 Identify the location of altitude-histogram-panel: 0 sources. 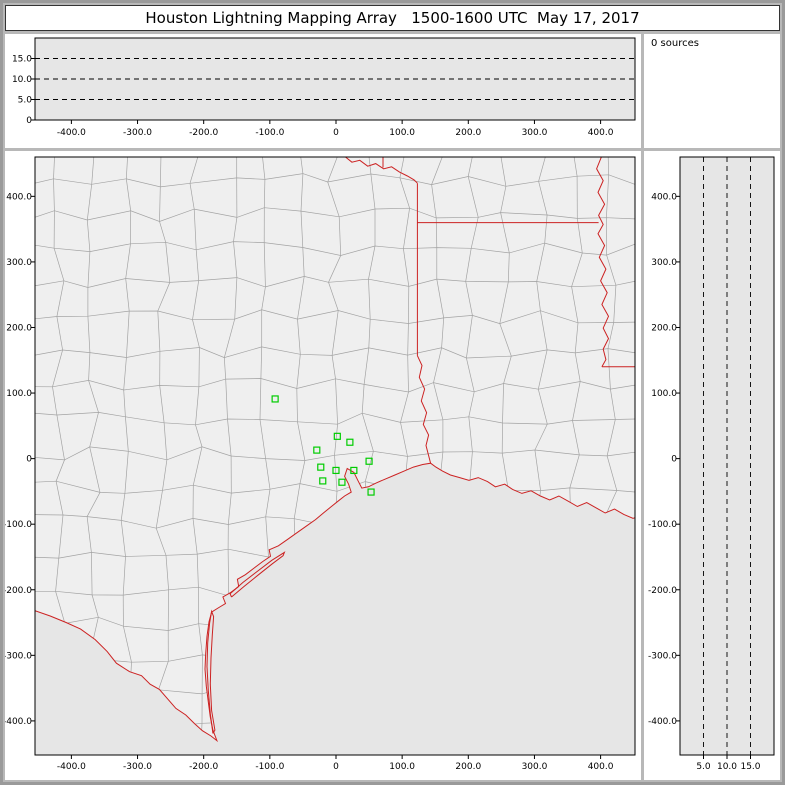
(712, 91).